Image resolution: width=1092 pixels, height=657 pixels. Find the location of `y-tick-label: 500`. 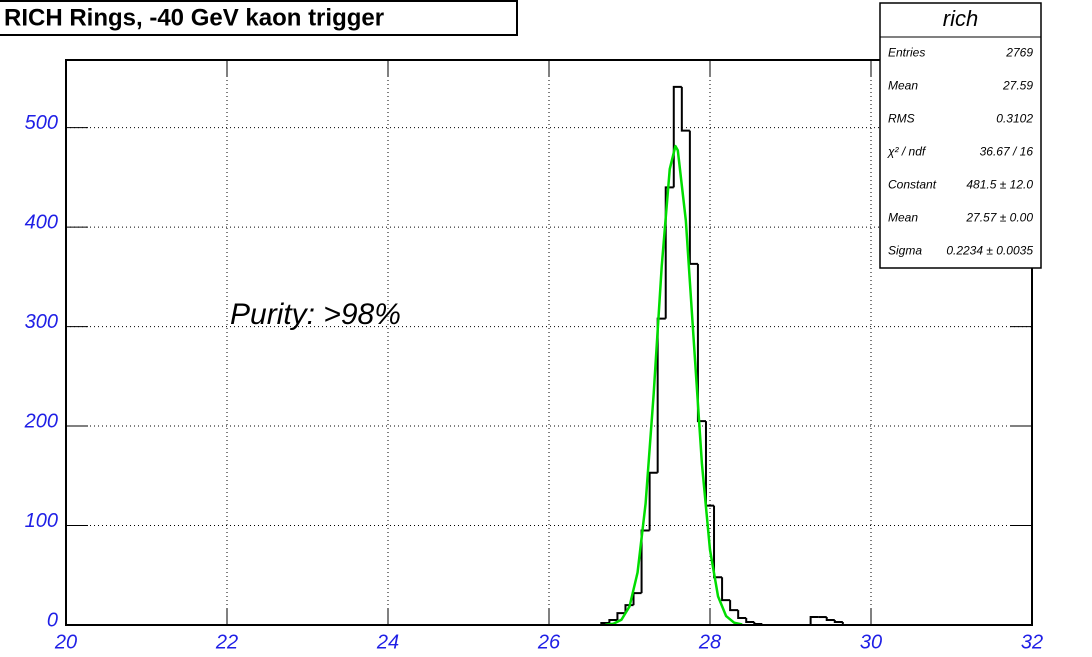

y-tick-label: 500 is located at coordinates (41, 123).